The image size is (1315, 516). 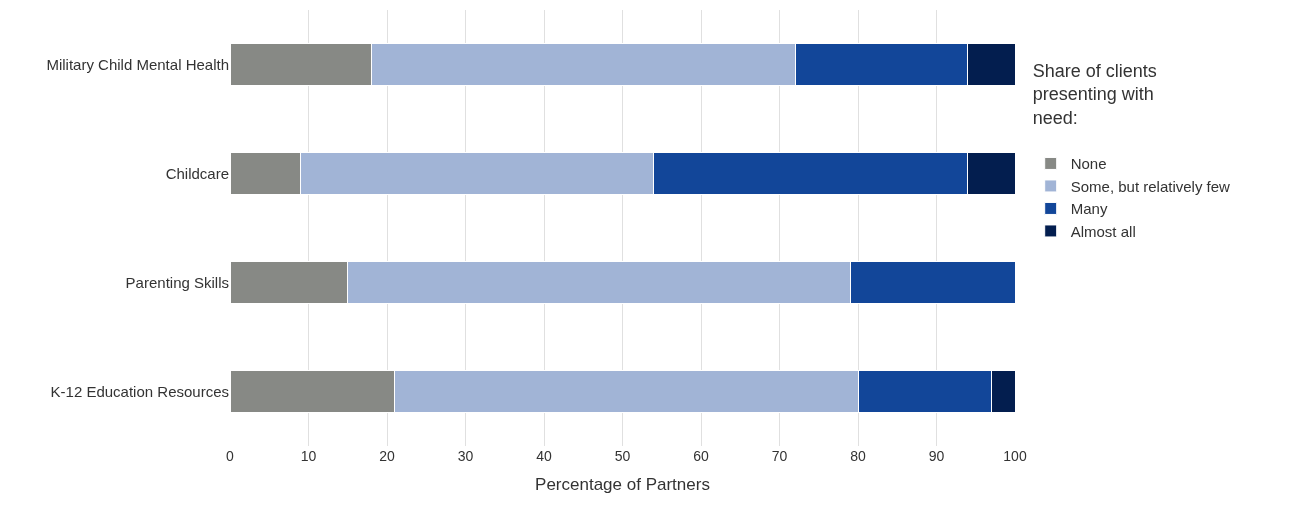 I want to click on x-tick-label: 60, so click(x=701, y=456).